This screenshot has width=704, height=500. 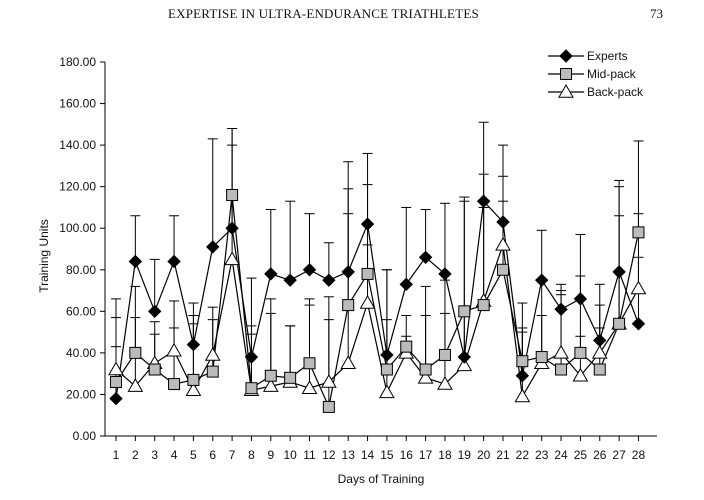 I want to click on page-number: 73, so click(x=656, y=13).